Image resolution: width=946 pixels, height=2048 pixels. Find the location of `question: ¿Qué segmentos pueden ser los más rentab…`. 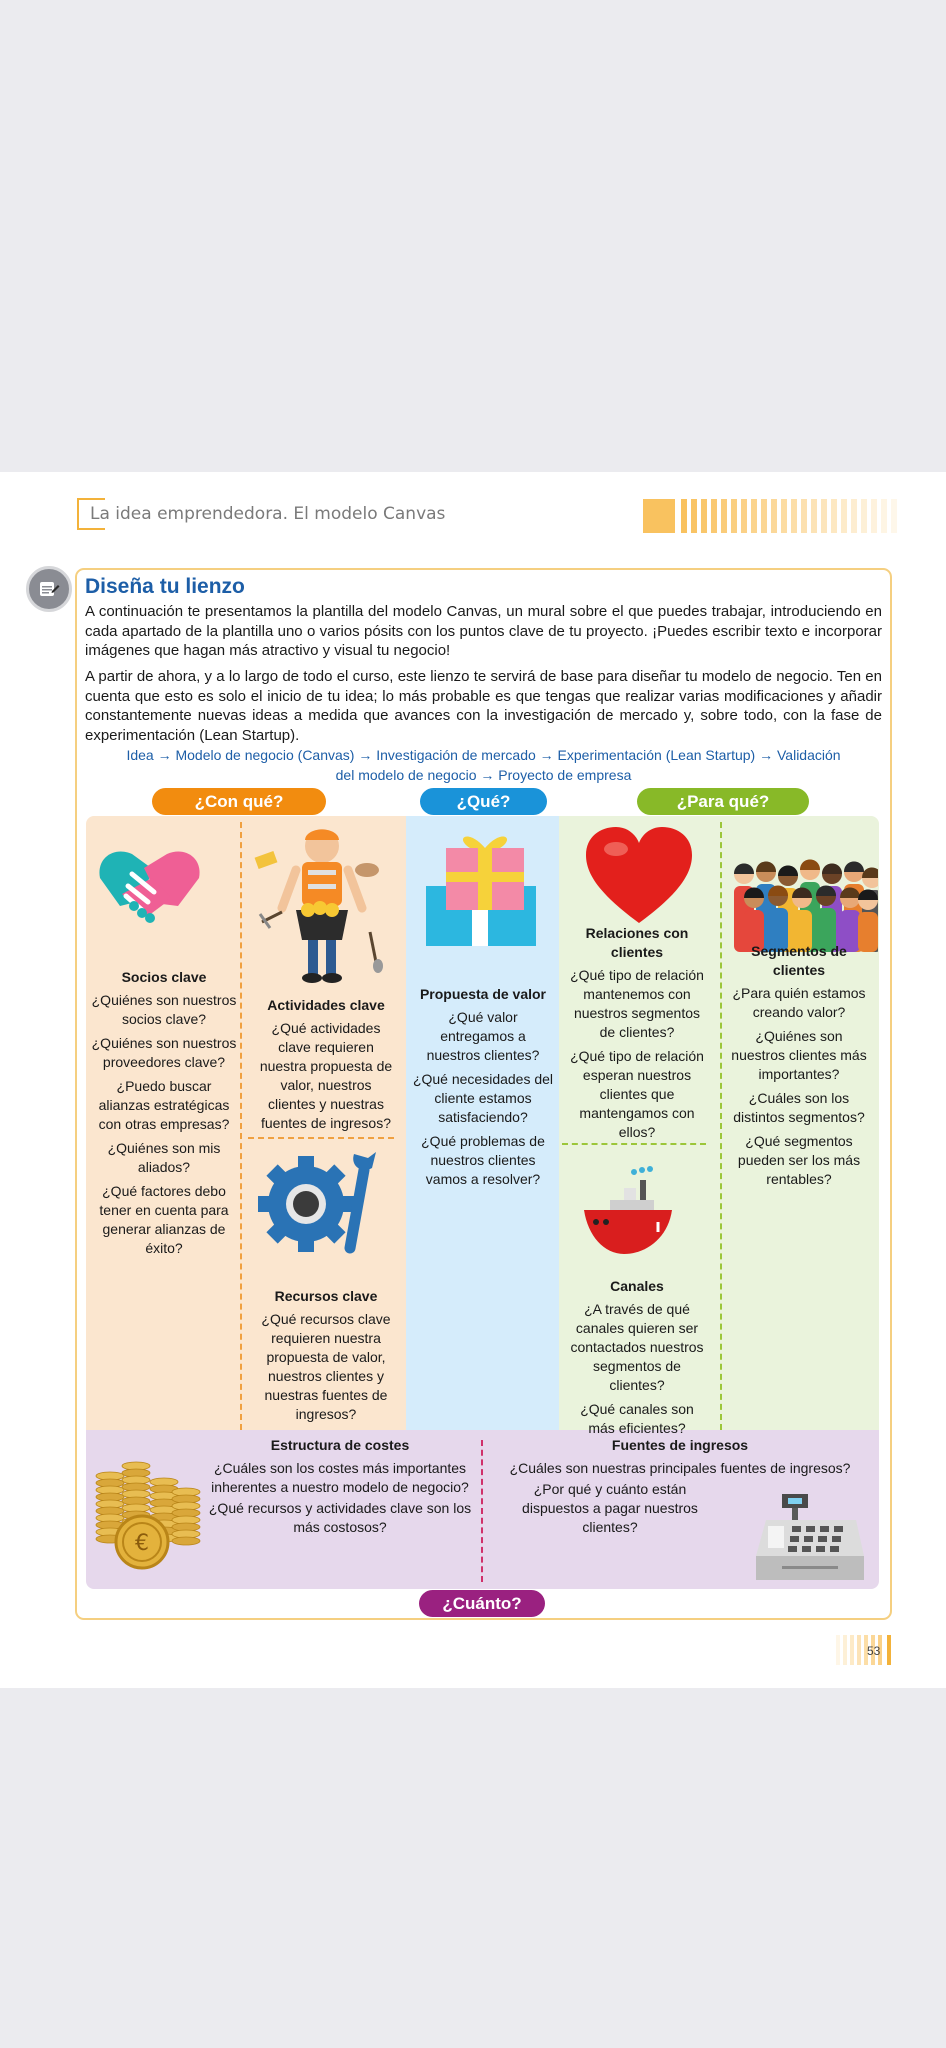

question: ¿Qué segmentos pueden ser los más rentab… is located at coordinates (799, 1160).